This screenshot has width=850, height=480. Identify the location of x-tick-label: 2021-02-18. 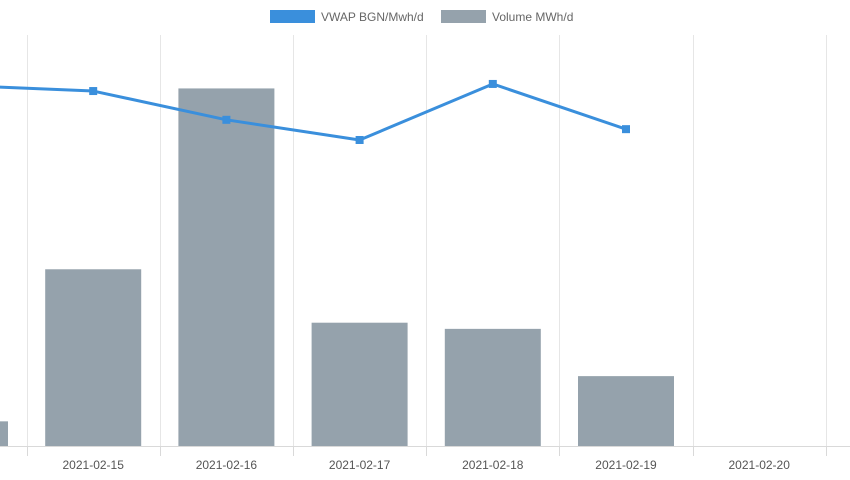
(493, 465).